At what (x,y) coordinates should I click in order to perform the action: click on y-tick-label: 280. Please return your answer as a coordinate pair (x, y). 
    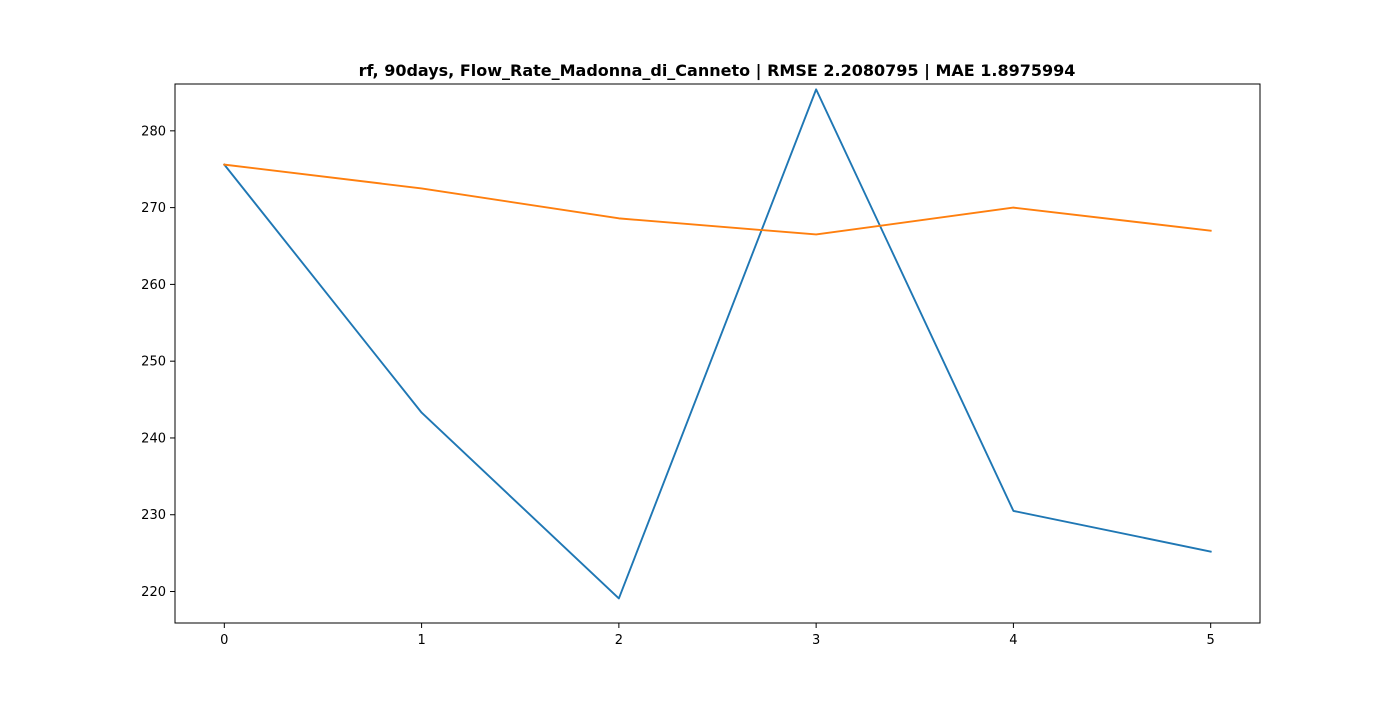
    Looking at the image, I should click on (153, 131).